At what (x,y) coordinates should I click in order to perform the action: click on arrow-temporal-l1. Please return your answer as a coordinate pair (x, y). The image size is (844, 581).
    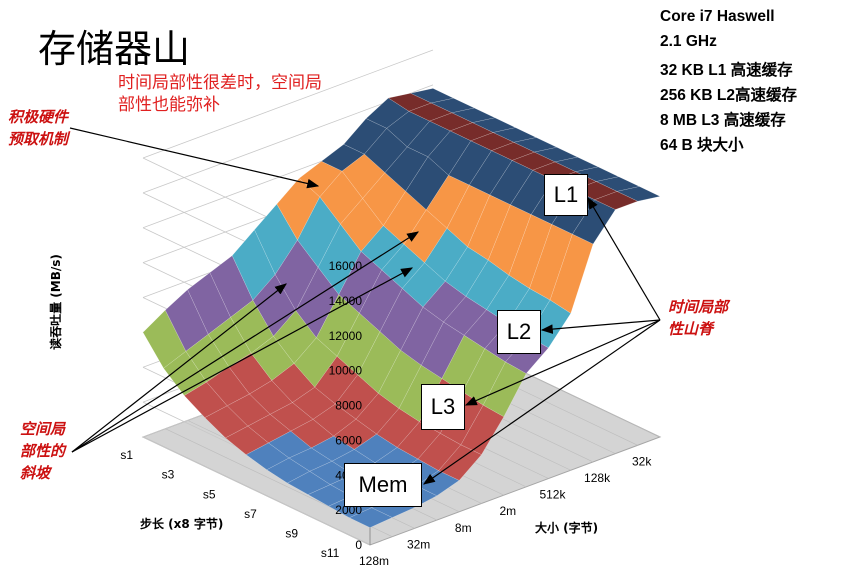
    Looking at the image, I should click on (624, 258).